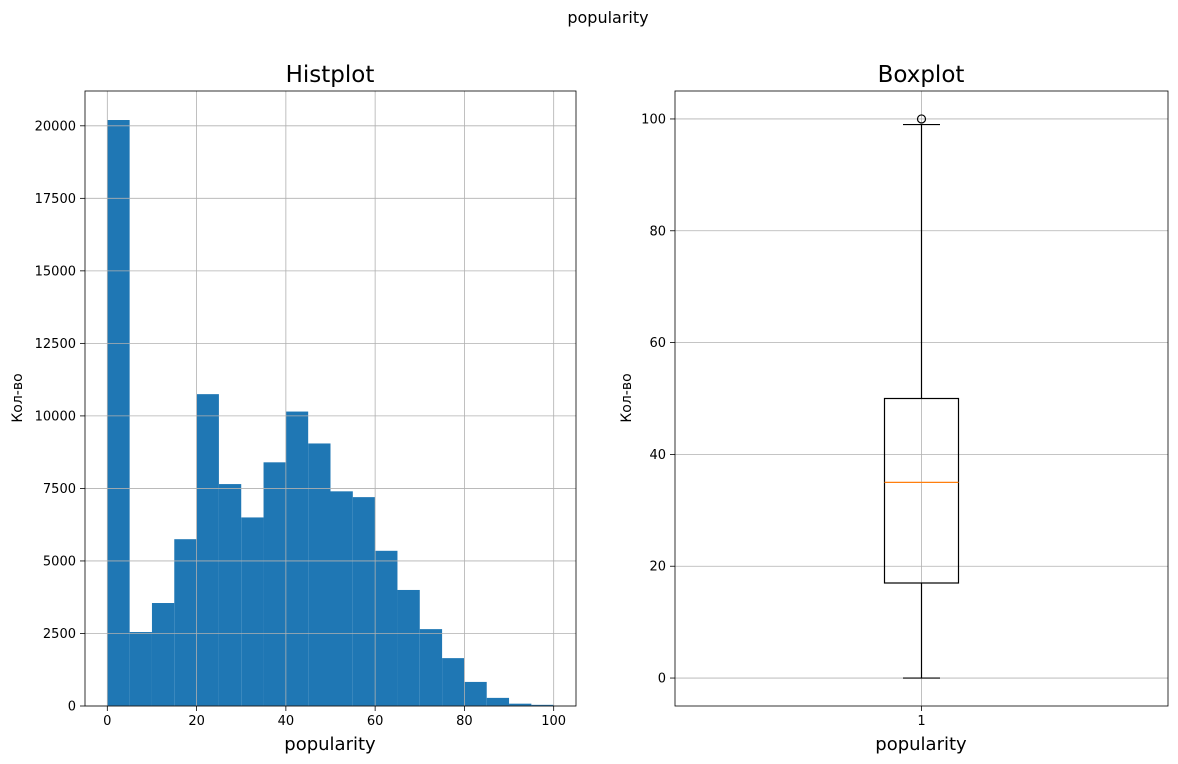  I want to click on boxplot-marks, so click(921, 396).